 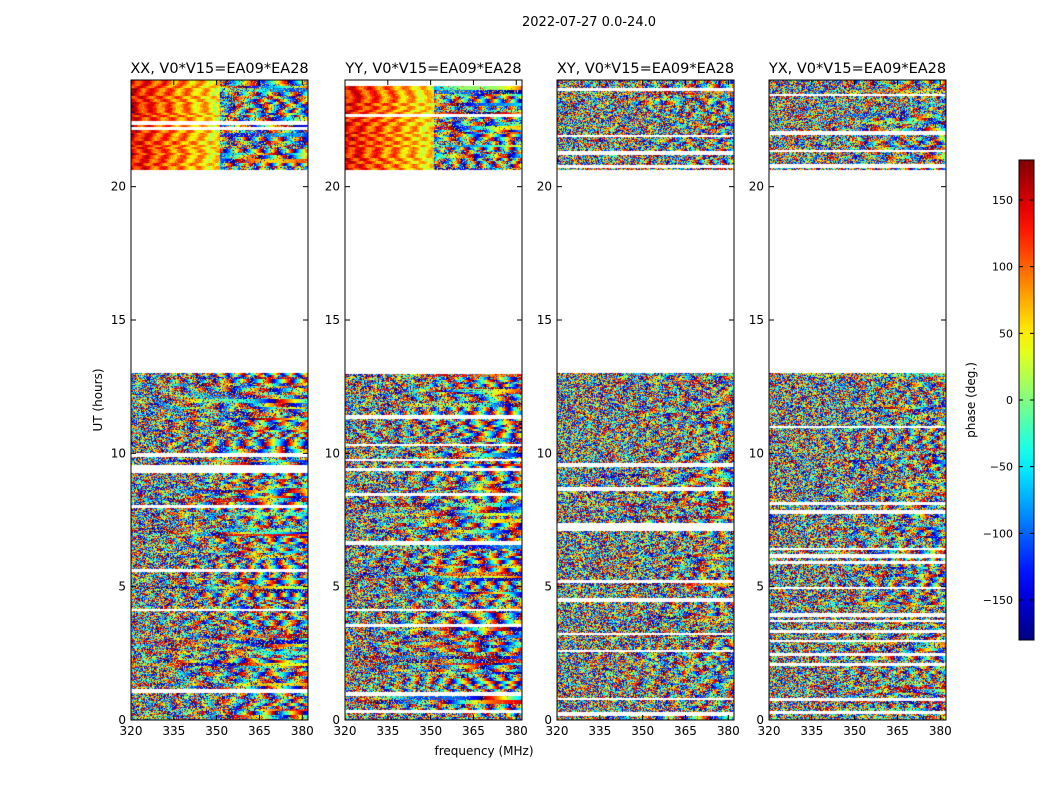 What do you see at coordinates (998, 600) in the screenshot?
I see `colorbar-tick-label: −150` at bounding box center [998, 600].